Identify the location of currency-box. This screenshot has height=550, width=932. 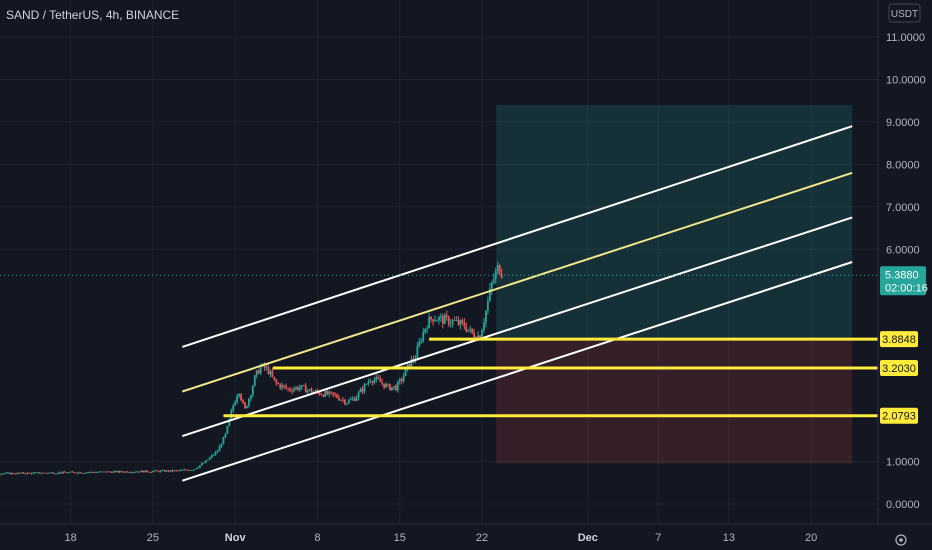
(904, 13).